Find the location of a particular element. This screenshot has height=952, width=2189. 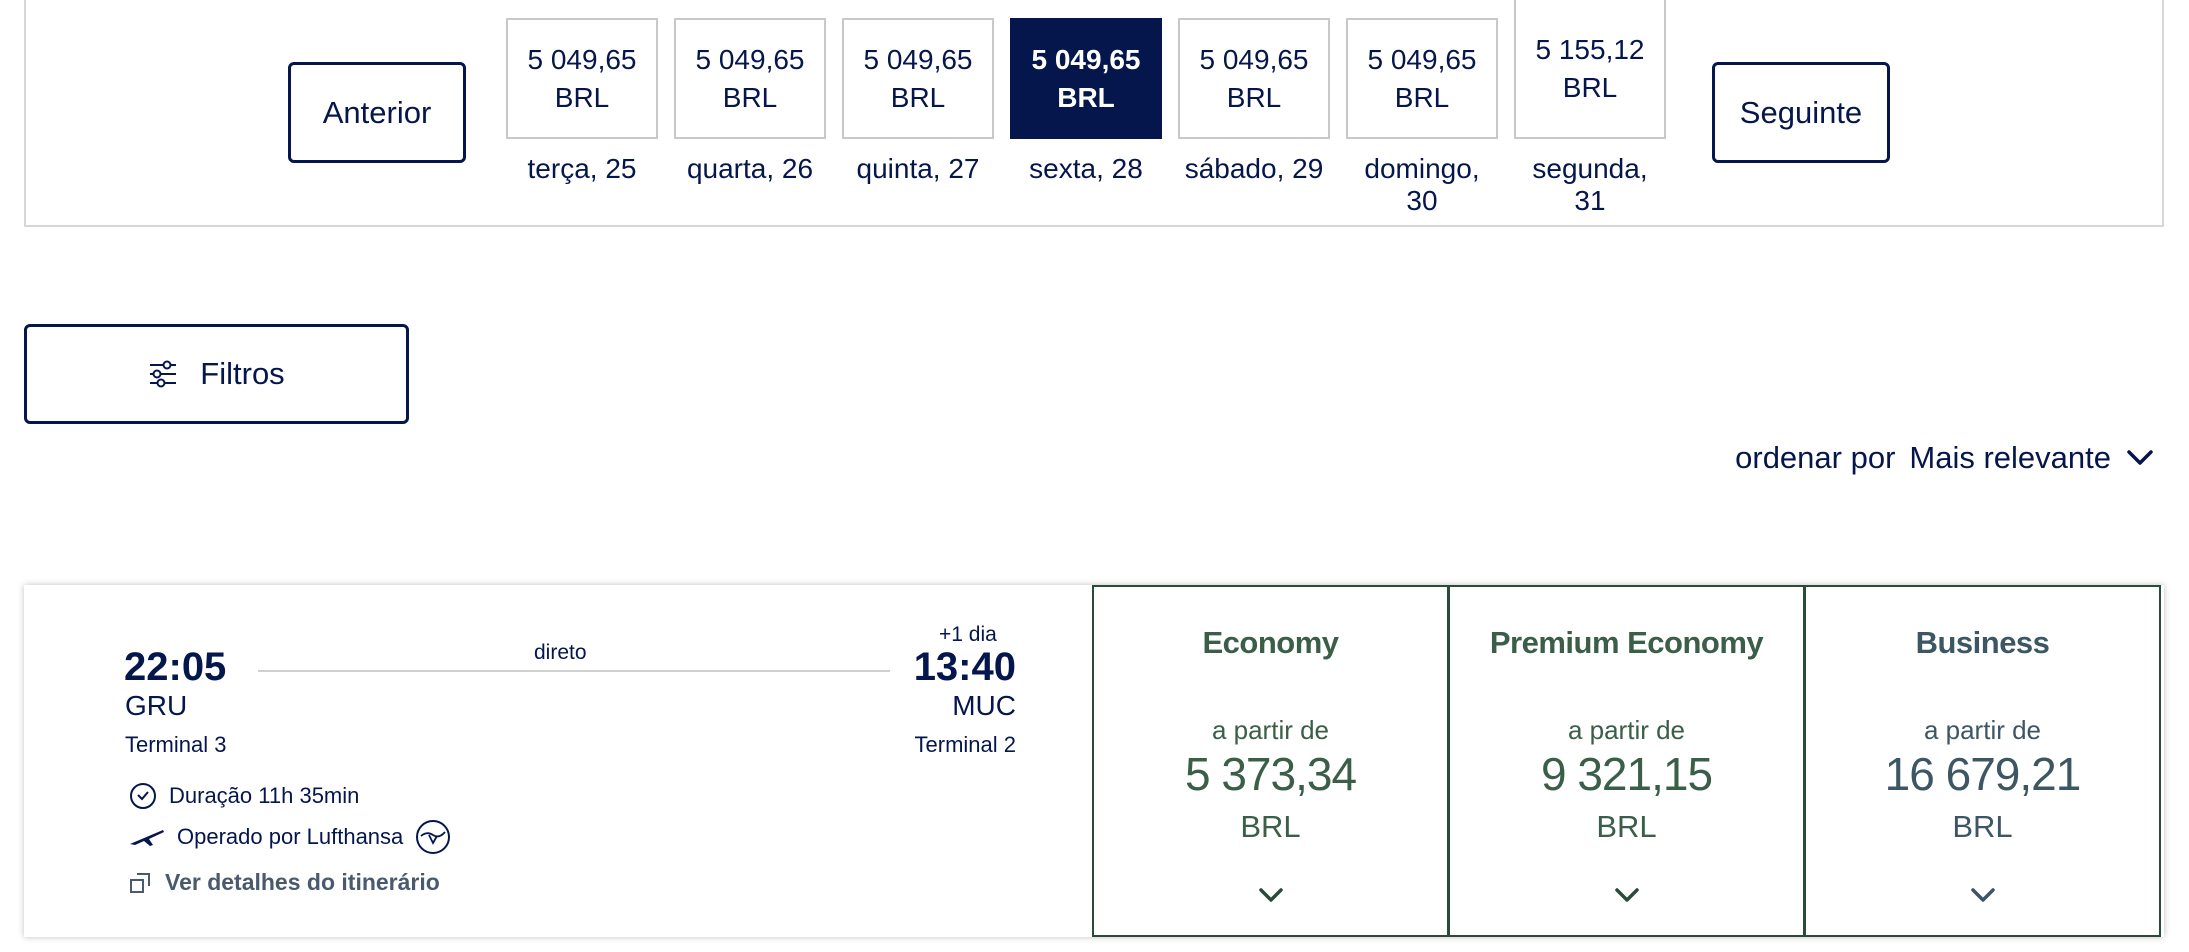

operator-row: Operado por Lufthansa is located at coordinates (290, 837).